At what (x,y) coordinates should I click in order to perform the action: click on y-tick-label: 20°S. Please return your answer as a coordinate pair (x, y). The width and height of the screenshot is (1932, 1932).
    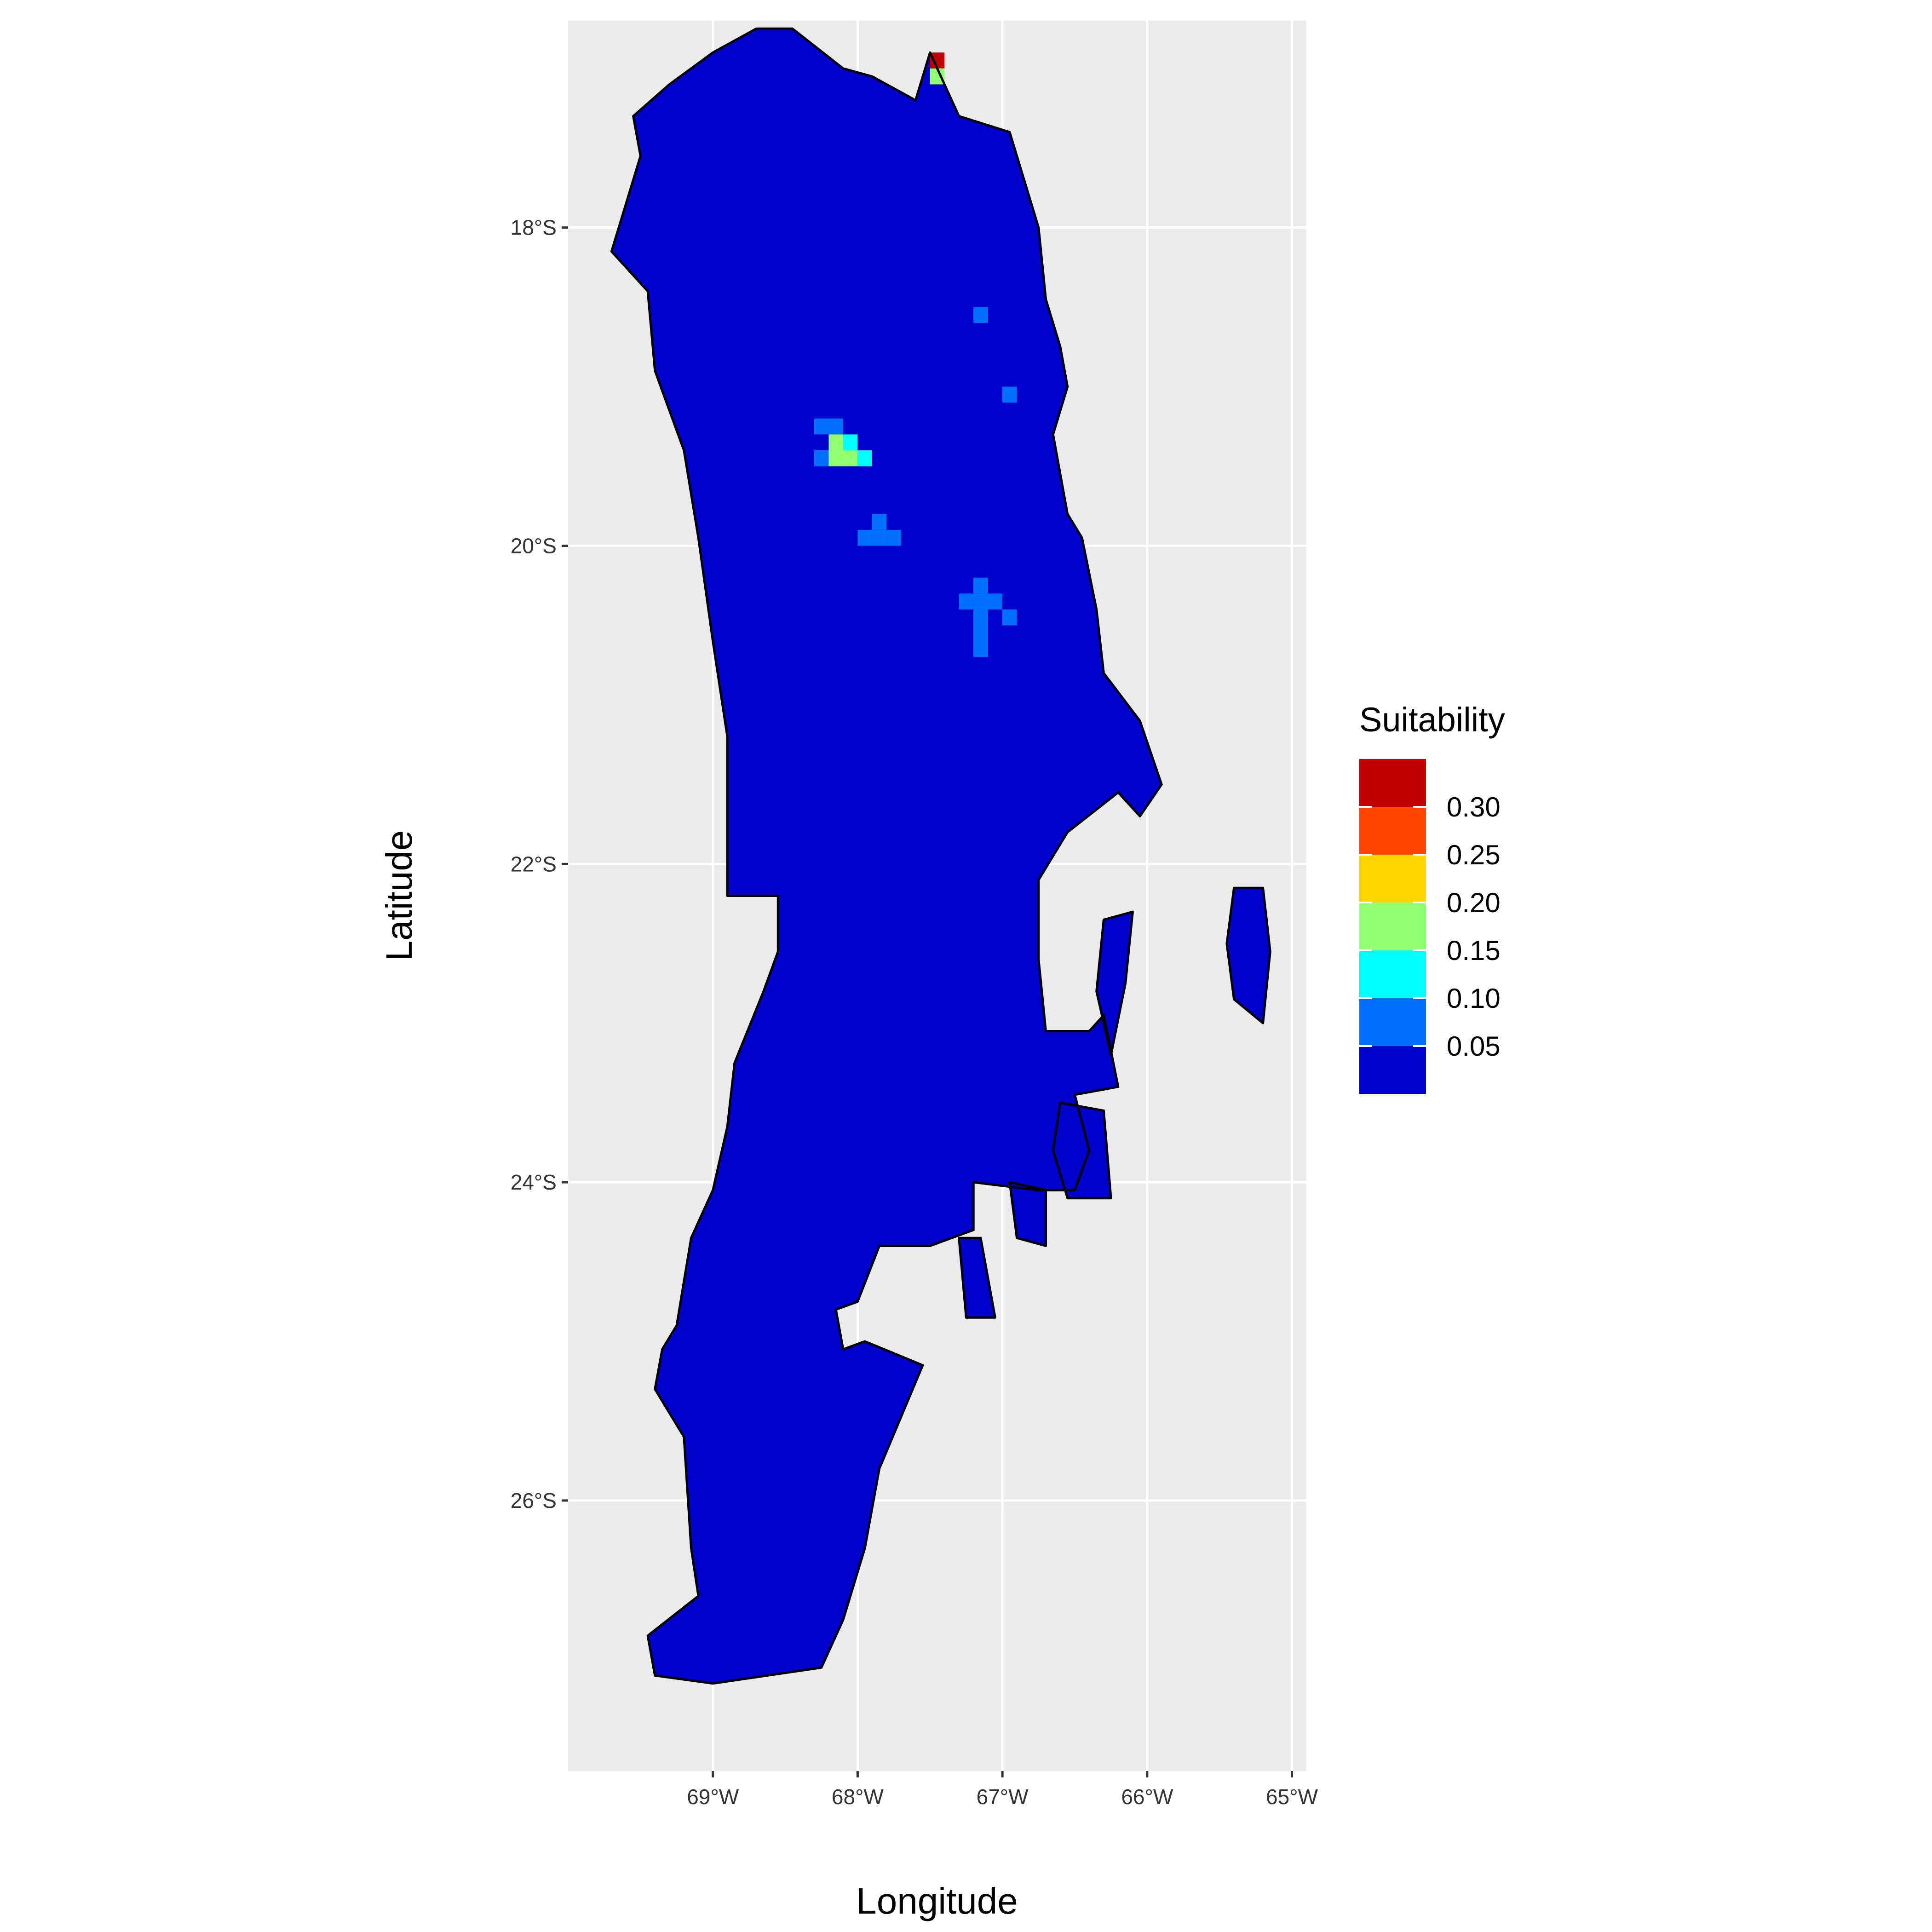
    Looking at the image, I should click on (534, 546).